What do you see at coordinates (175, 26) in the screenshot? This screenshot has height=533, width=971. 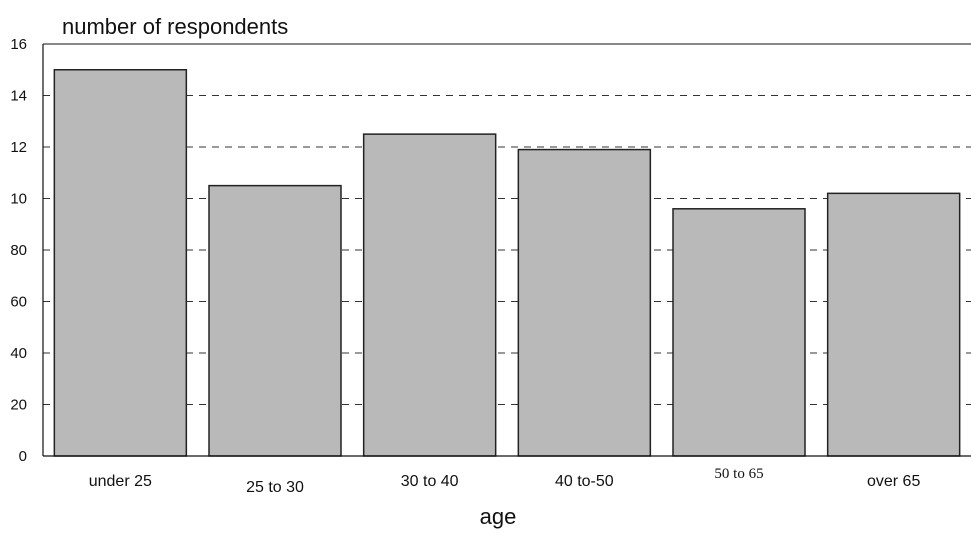 I see `y-axis-title: number of respondents` at bounding box center [175, 26].